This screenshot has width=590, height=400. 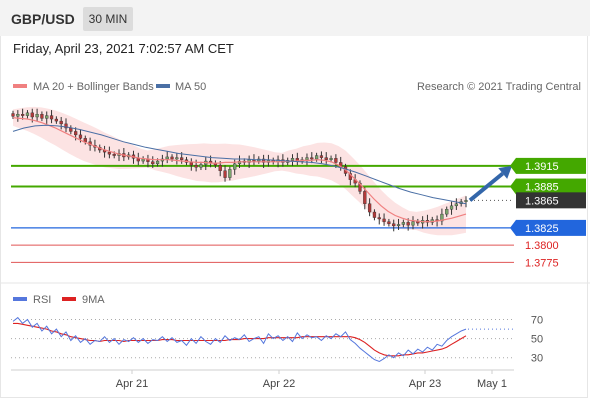 What do you see at coordinates (190, 87) in the screenshot?
I see `ma50-legend-label: MA 50` at bounding box center [190, 87].